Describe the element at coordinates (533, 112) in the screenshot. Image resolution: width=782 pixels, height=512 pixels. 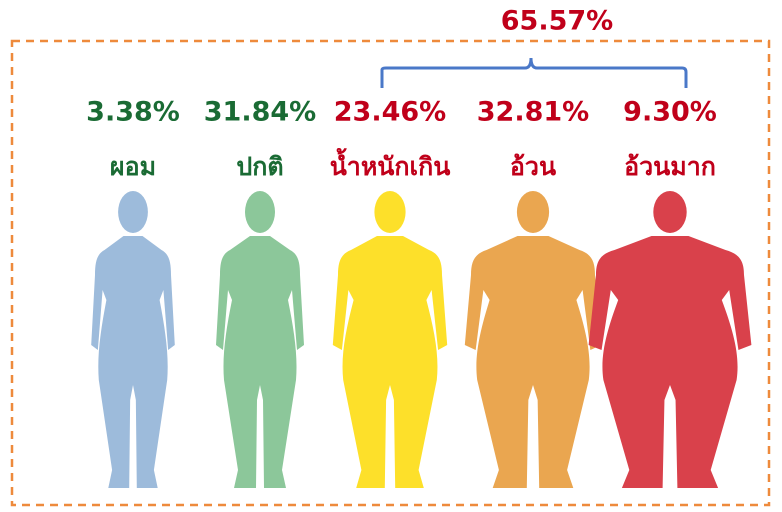
I see `percent: 32.81%` at that location.